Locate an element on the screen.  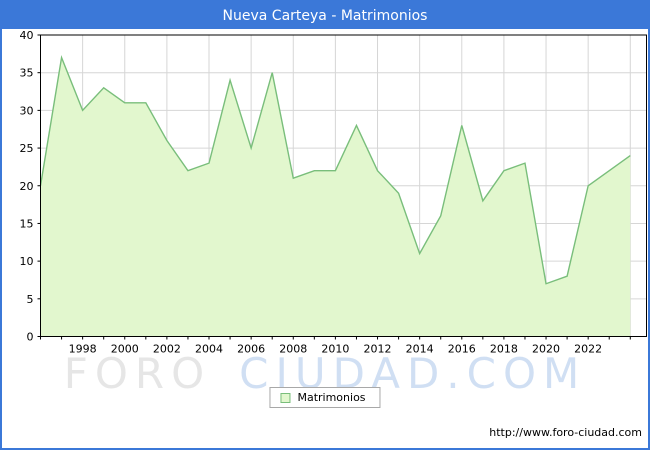
chart-title: Nueva Carteya - Matrimonios is located at coordinates (325, 15).